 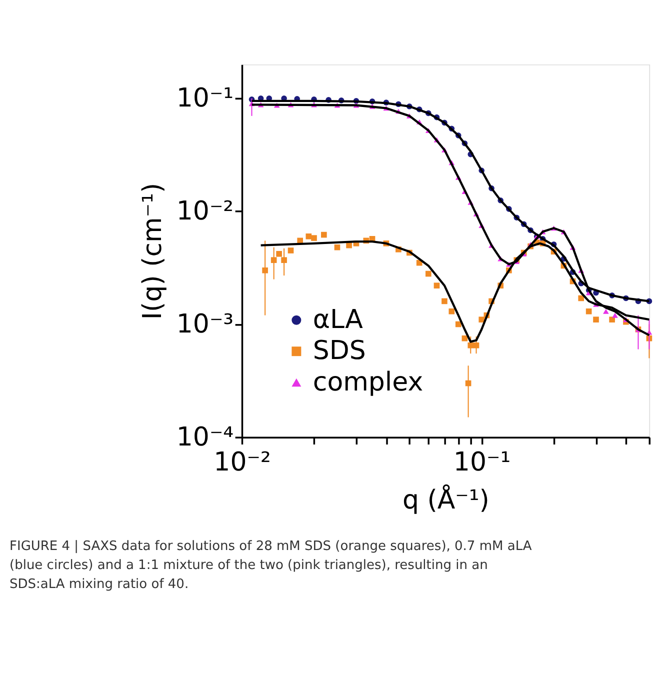 I want to click on y-tick-label: 10⁻², so click(x=205, y=211).